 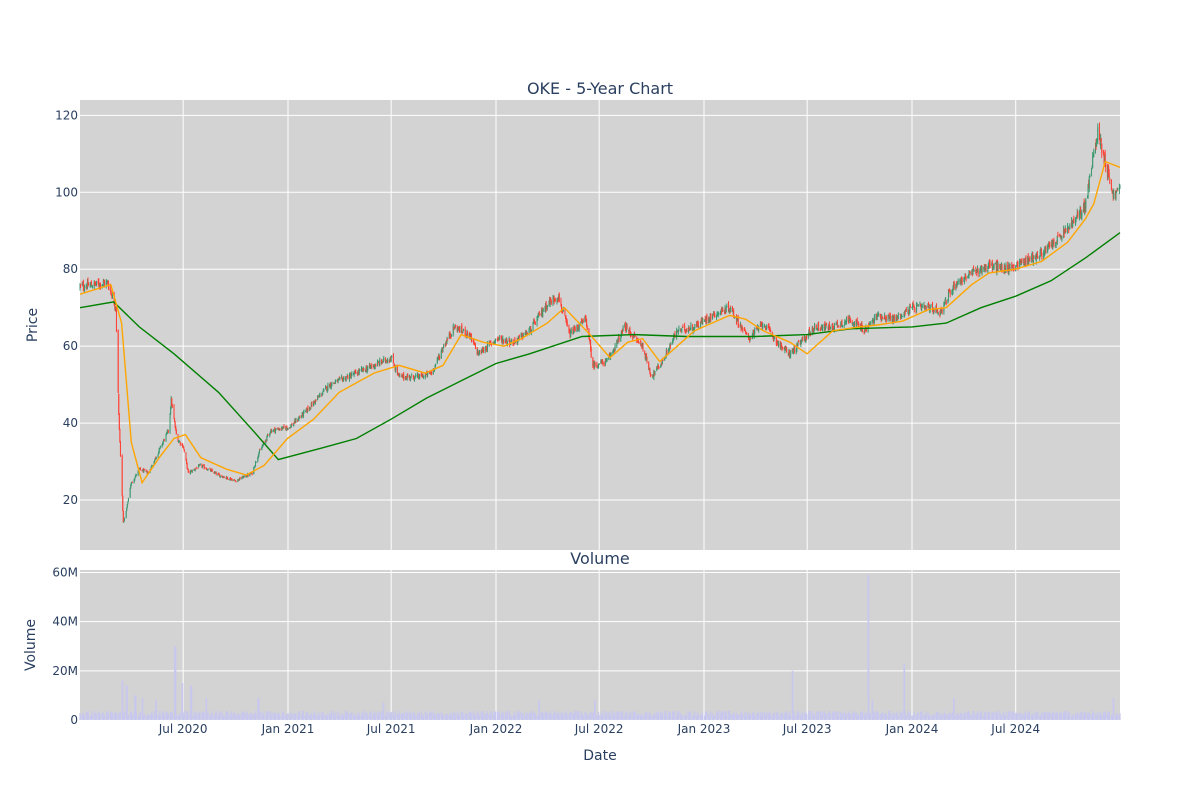 What do you see at coordinates (599, 756) in the screenshot?
I see `date-axis-title: Date` at bounding box center [599, 756].